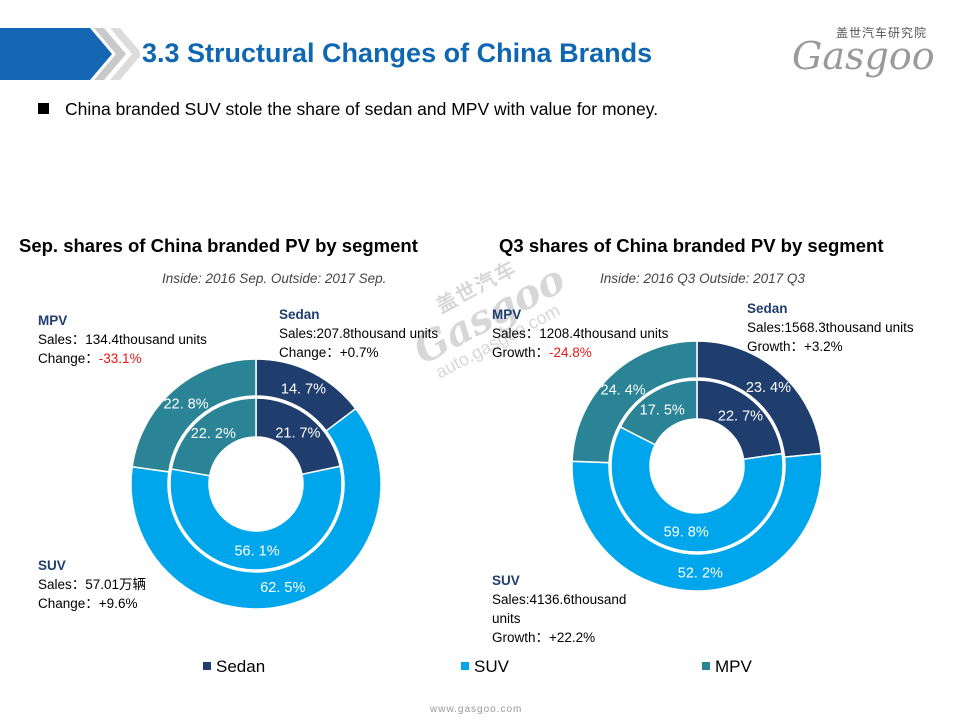 This screenshot has width=960, height=720. What do you see at coordinates (465, 666) in the screenshot?
I see `legend-swatch-suv` at bounding box center [465, 666].